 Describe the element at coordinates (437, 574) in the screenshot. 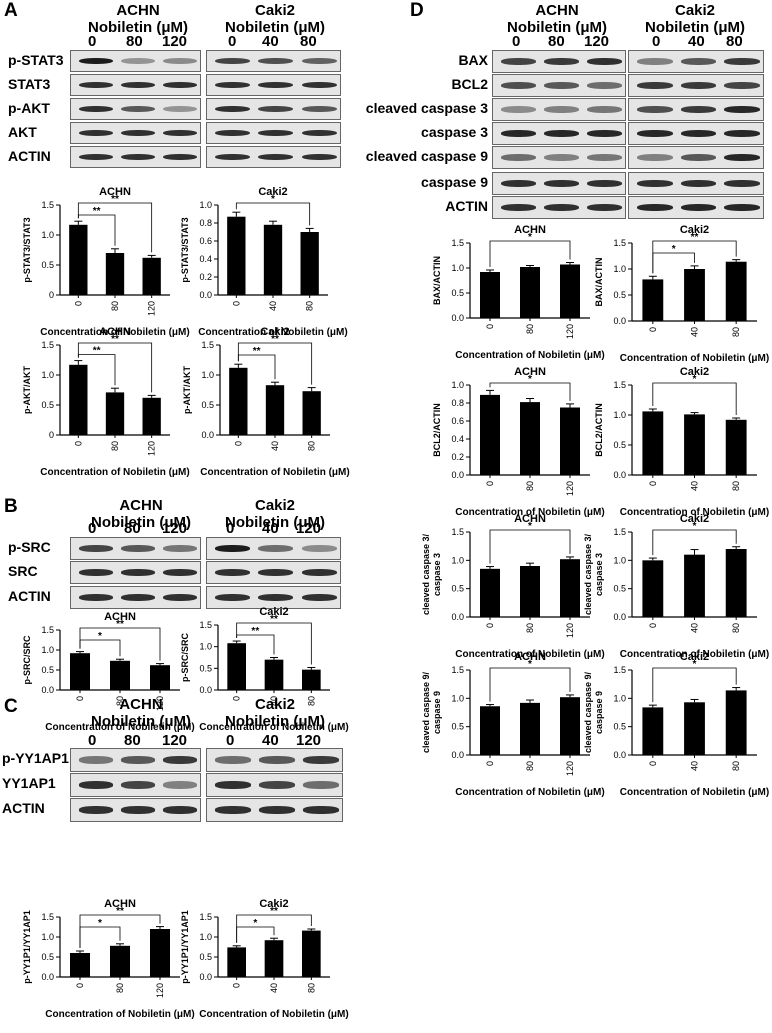

I see `y-axis-label: caspase 3` at that location.